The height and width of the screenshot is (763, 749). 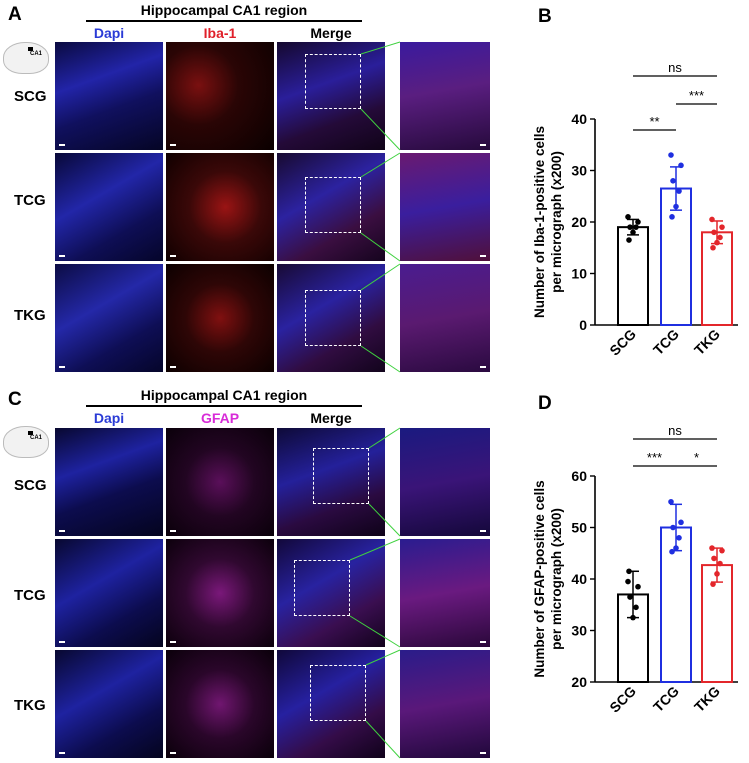 What do you see at coordinates (539, 578) in the screenshot?
I see `chart-d-y-label-line1: Number of GFAP-positive cells` at bounding box center [539, 578].